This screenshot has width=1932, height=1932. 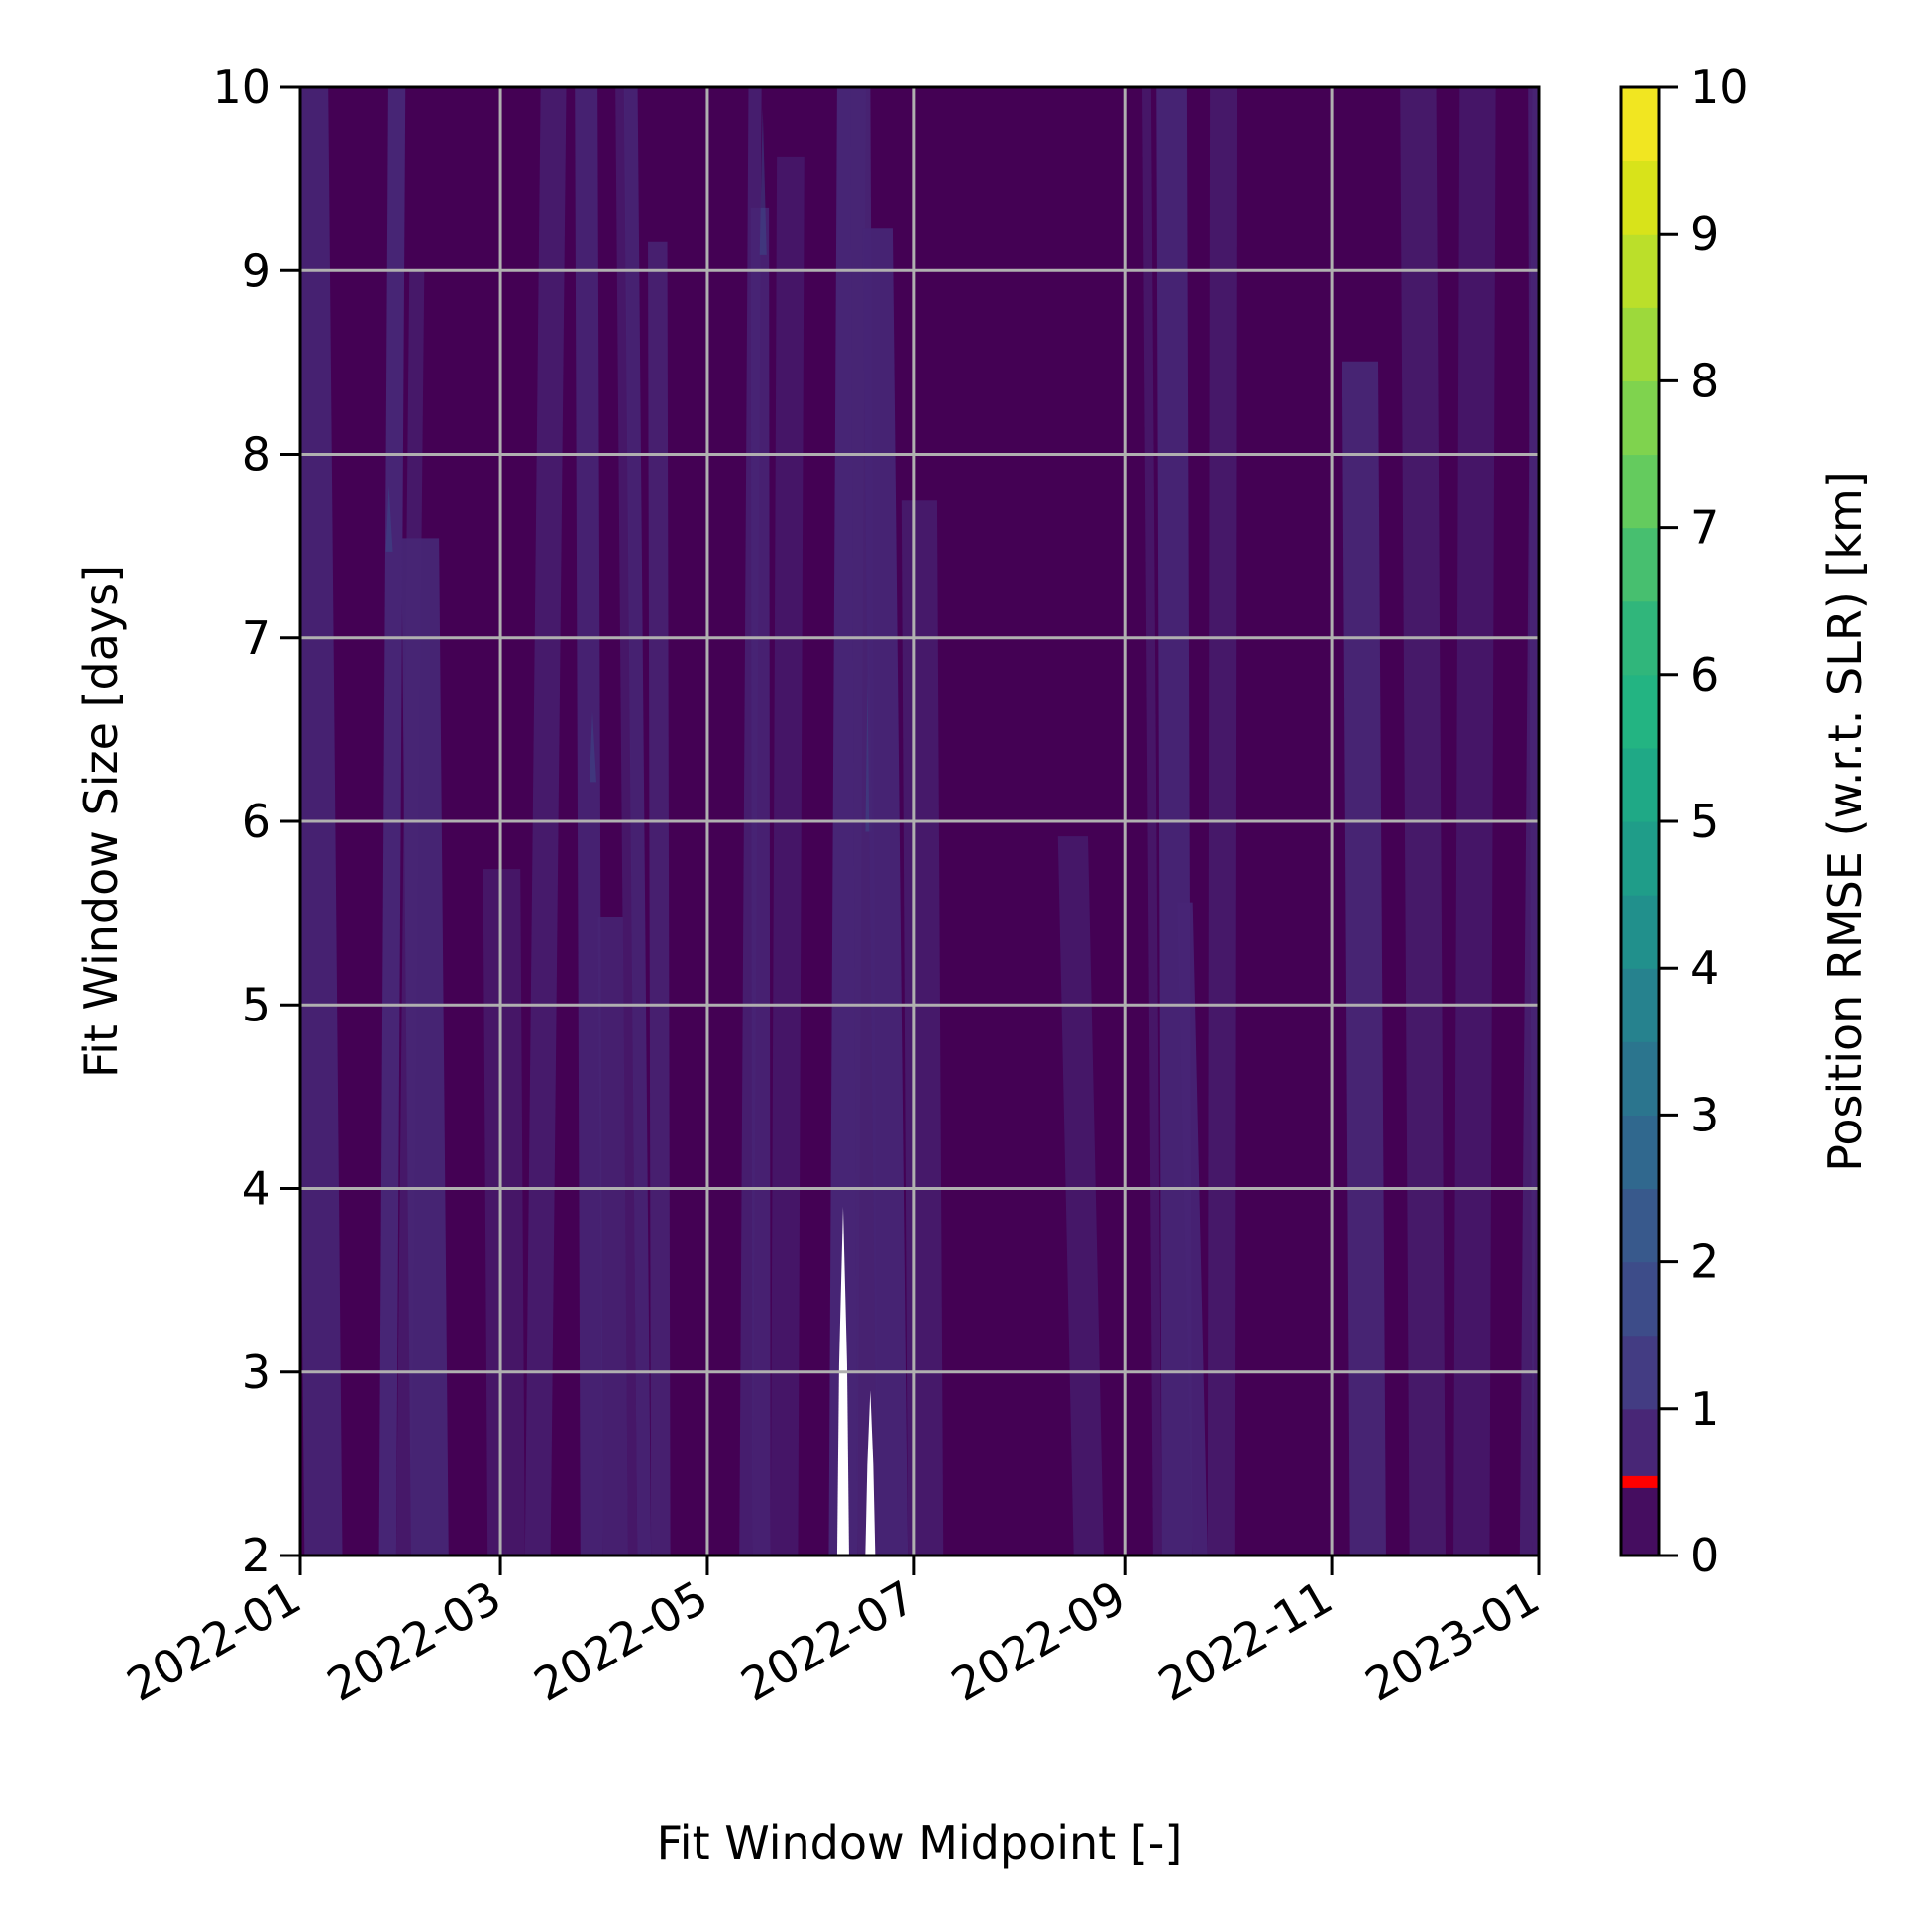 I want to click on colorbar-tick-label: 1, so click(x=1704, y=1409).